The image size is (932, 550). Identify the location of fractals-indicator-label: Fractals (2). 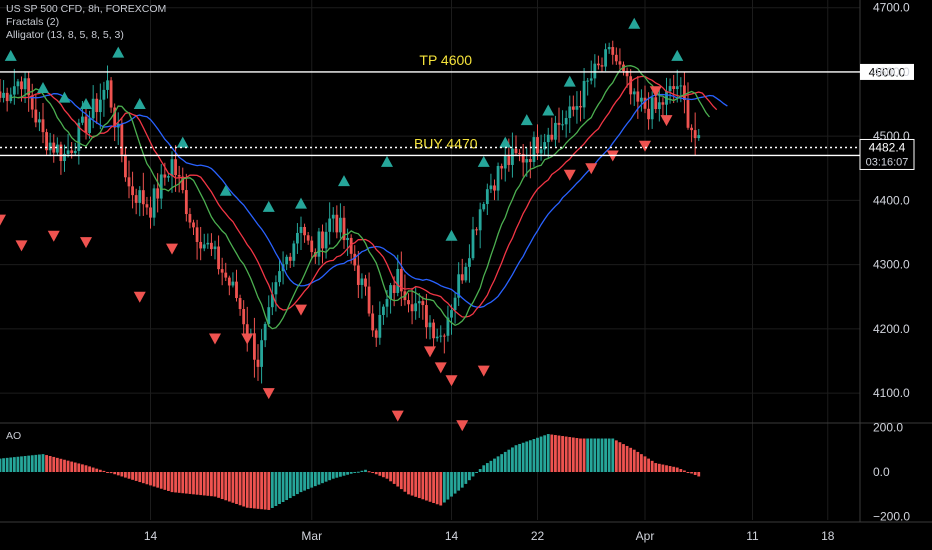
(33, 22).